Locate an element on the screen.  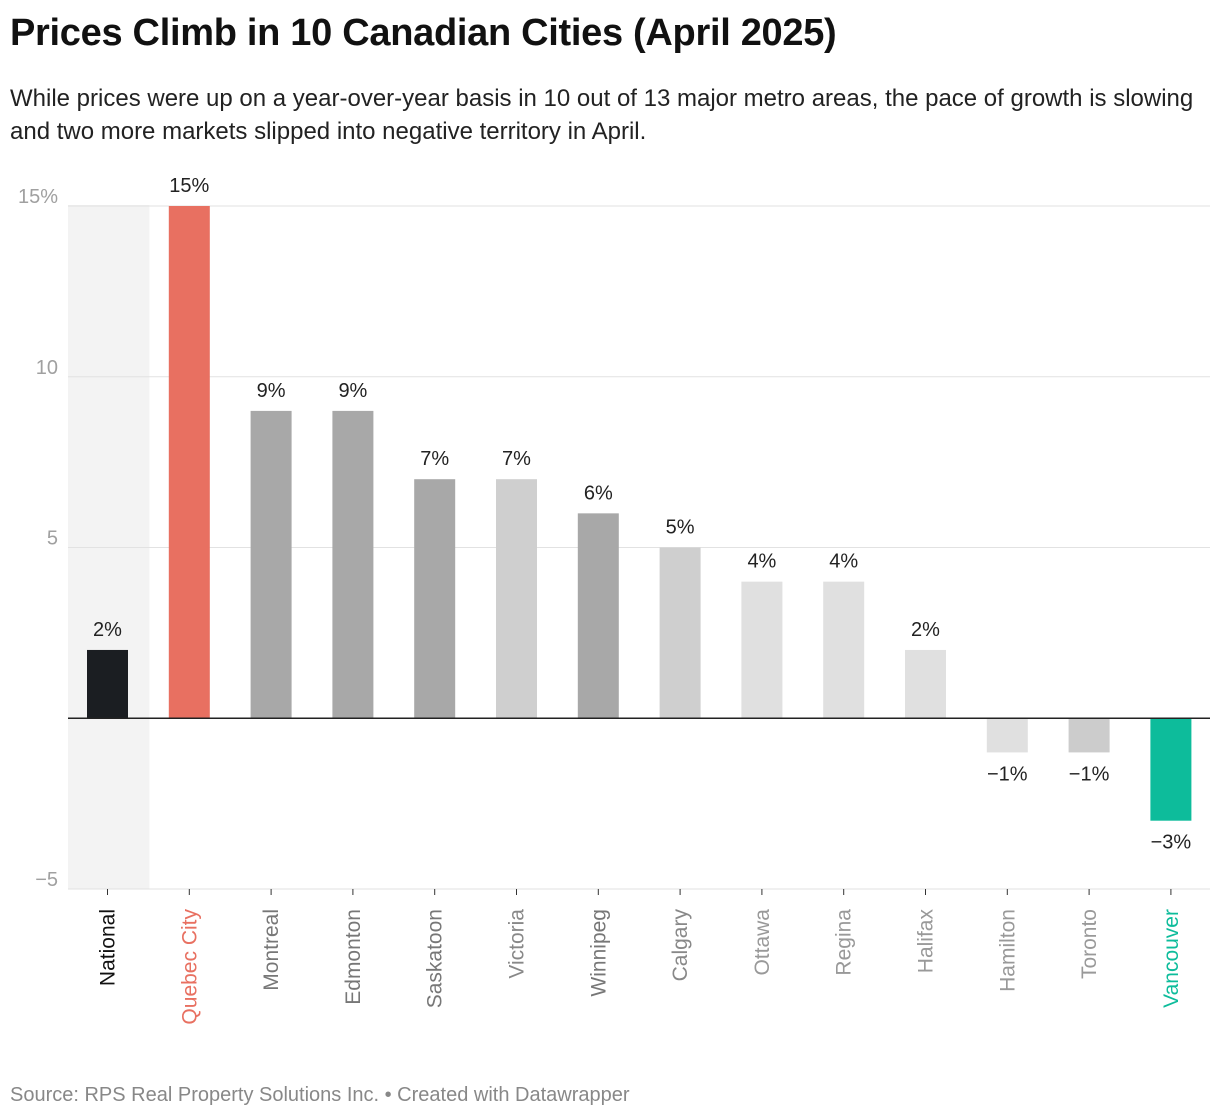
y-tick-label: −5 is located at coordinates (46, 880).